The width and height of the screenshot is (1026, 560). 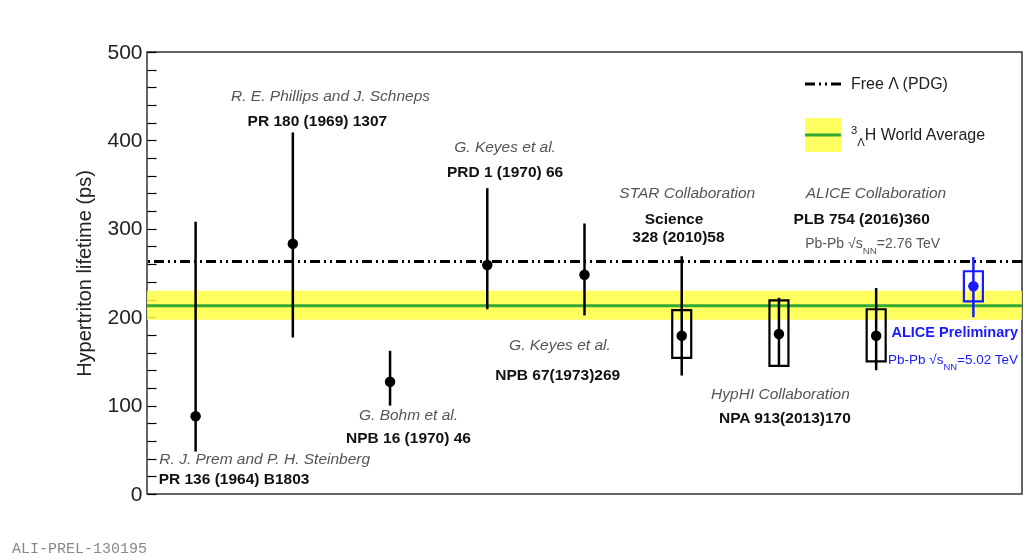 I want to click on y-tick-label: 300, so click(x=125, y=228).